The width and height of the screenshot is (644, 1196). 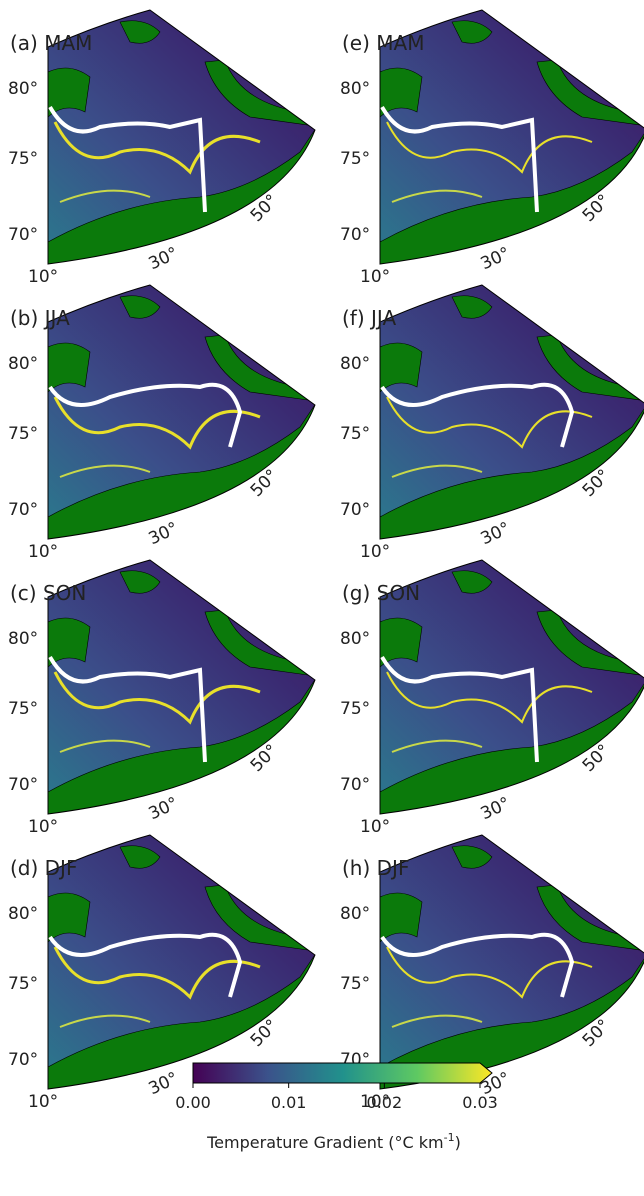 What do you see at coordinates (43, 868) in the screenshot?
I see `panel-label: (d) DJF` at bounding box center [43, 868].